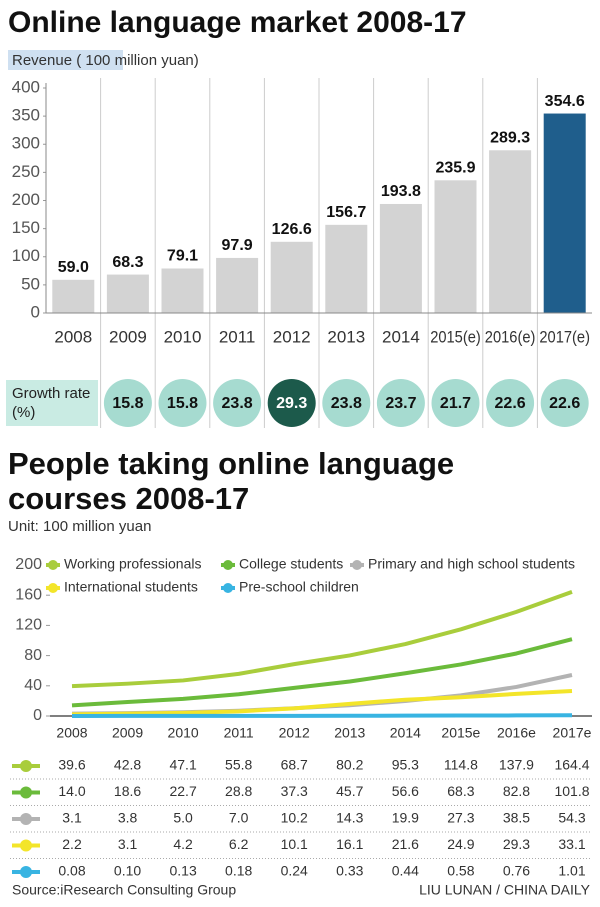 This screenshot has height=907, width=600. I want to click on growth-label: 22.6, so click(510, 403).